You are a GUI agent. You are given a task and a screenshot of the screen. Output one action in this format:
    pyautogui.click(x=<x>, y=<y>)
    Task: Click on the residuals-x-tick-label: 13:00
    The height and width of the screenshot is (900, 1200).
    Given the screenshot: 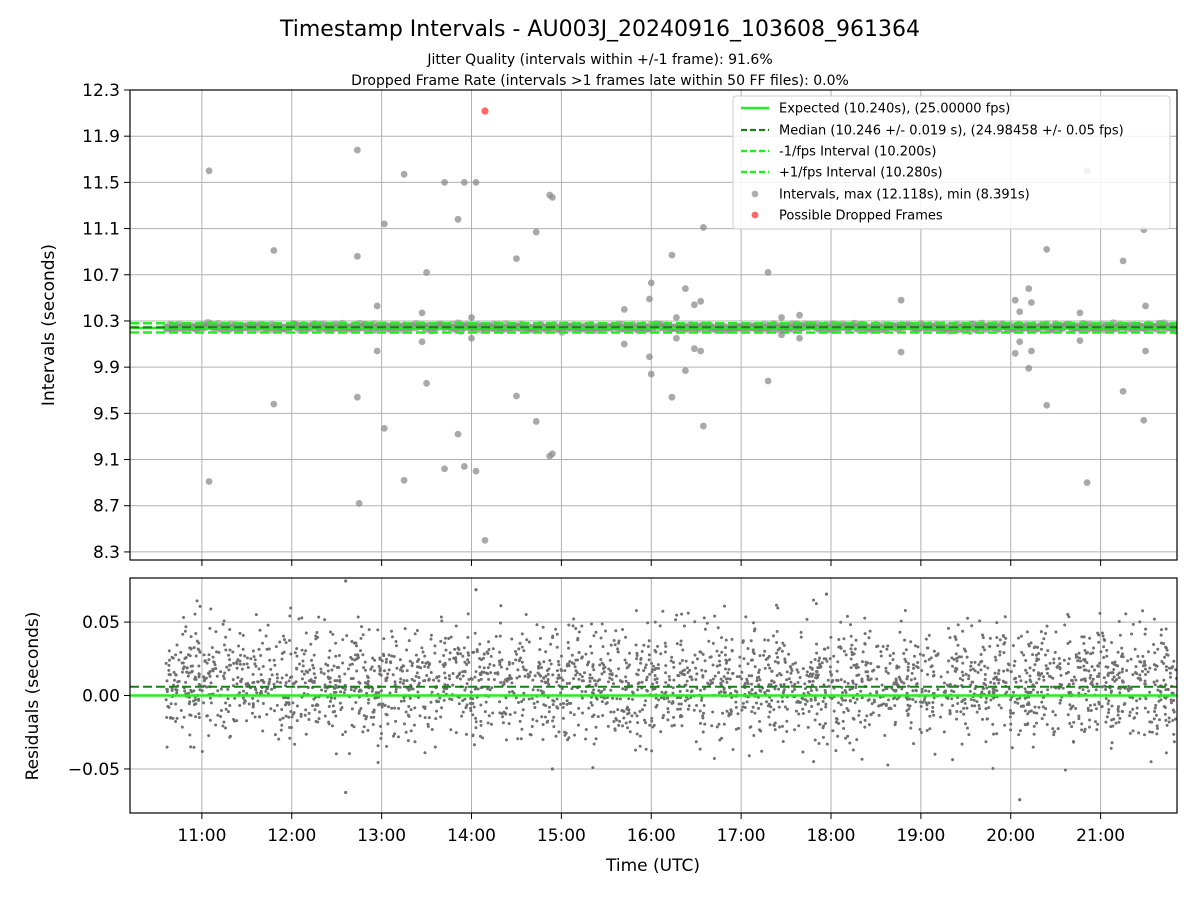 What is the action you would take?
    pyautogui.click(x=381, y=836)
    